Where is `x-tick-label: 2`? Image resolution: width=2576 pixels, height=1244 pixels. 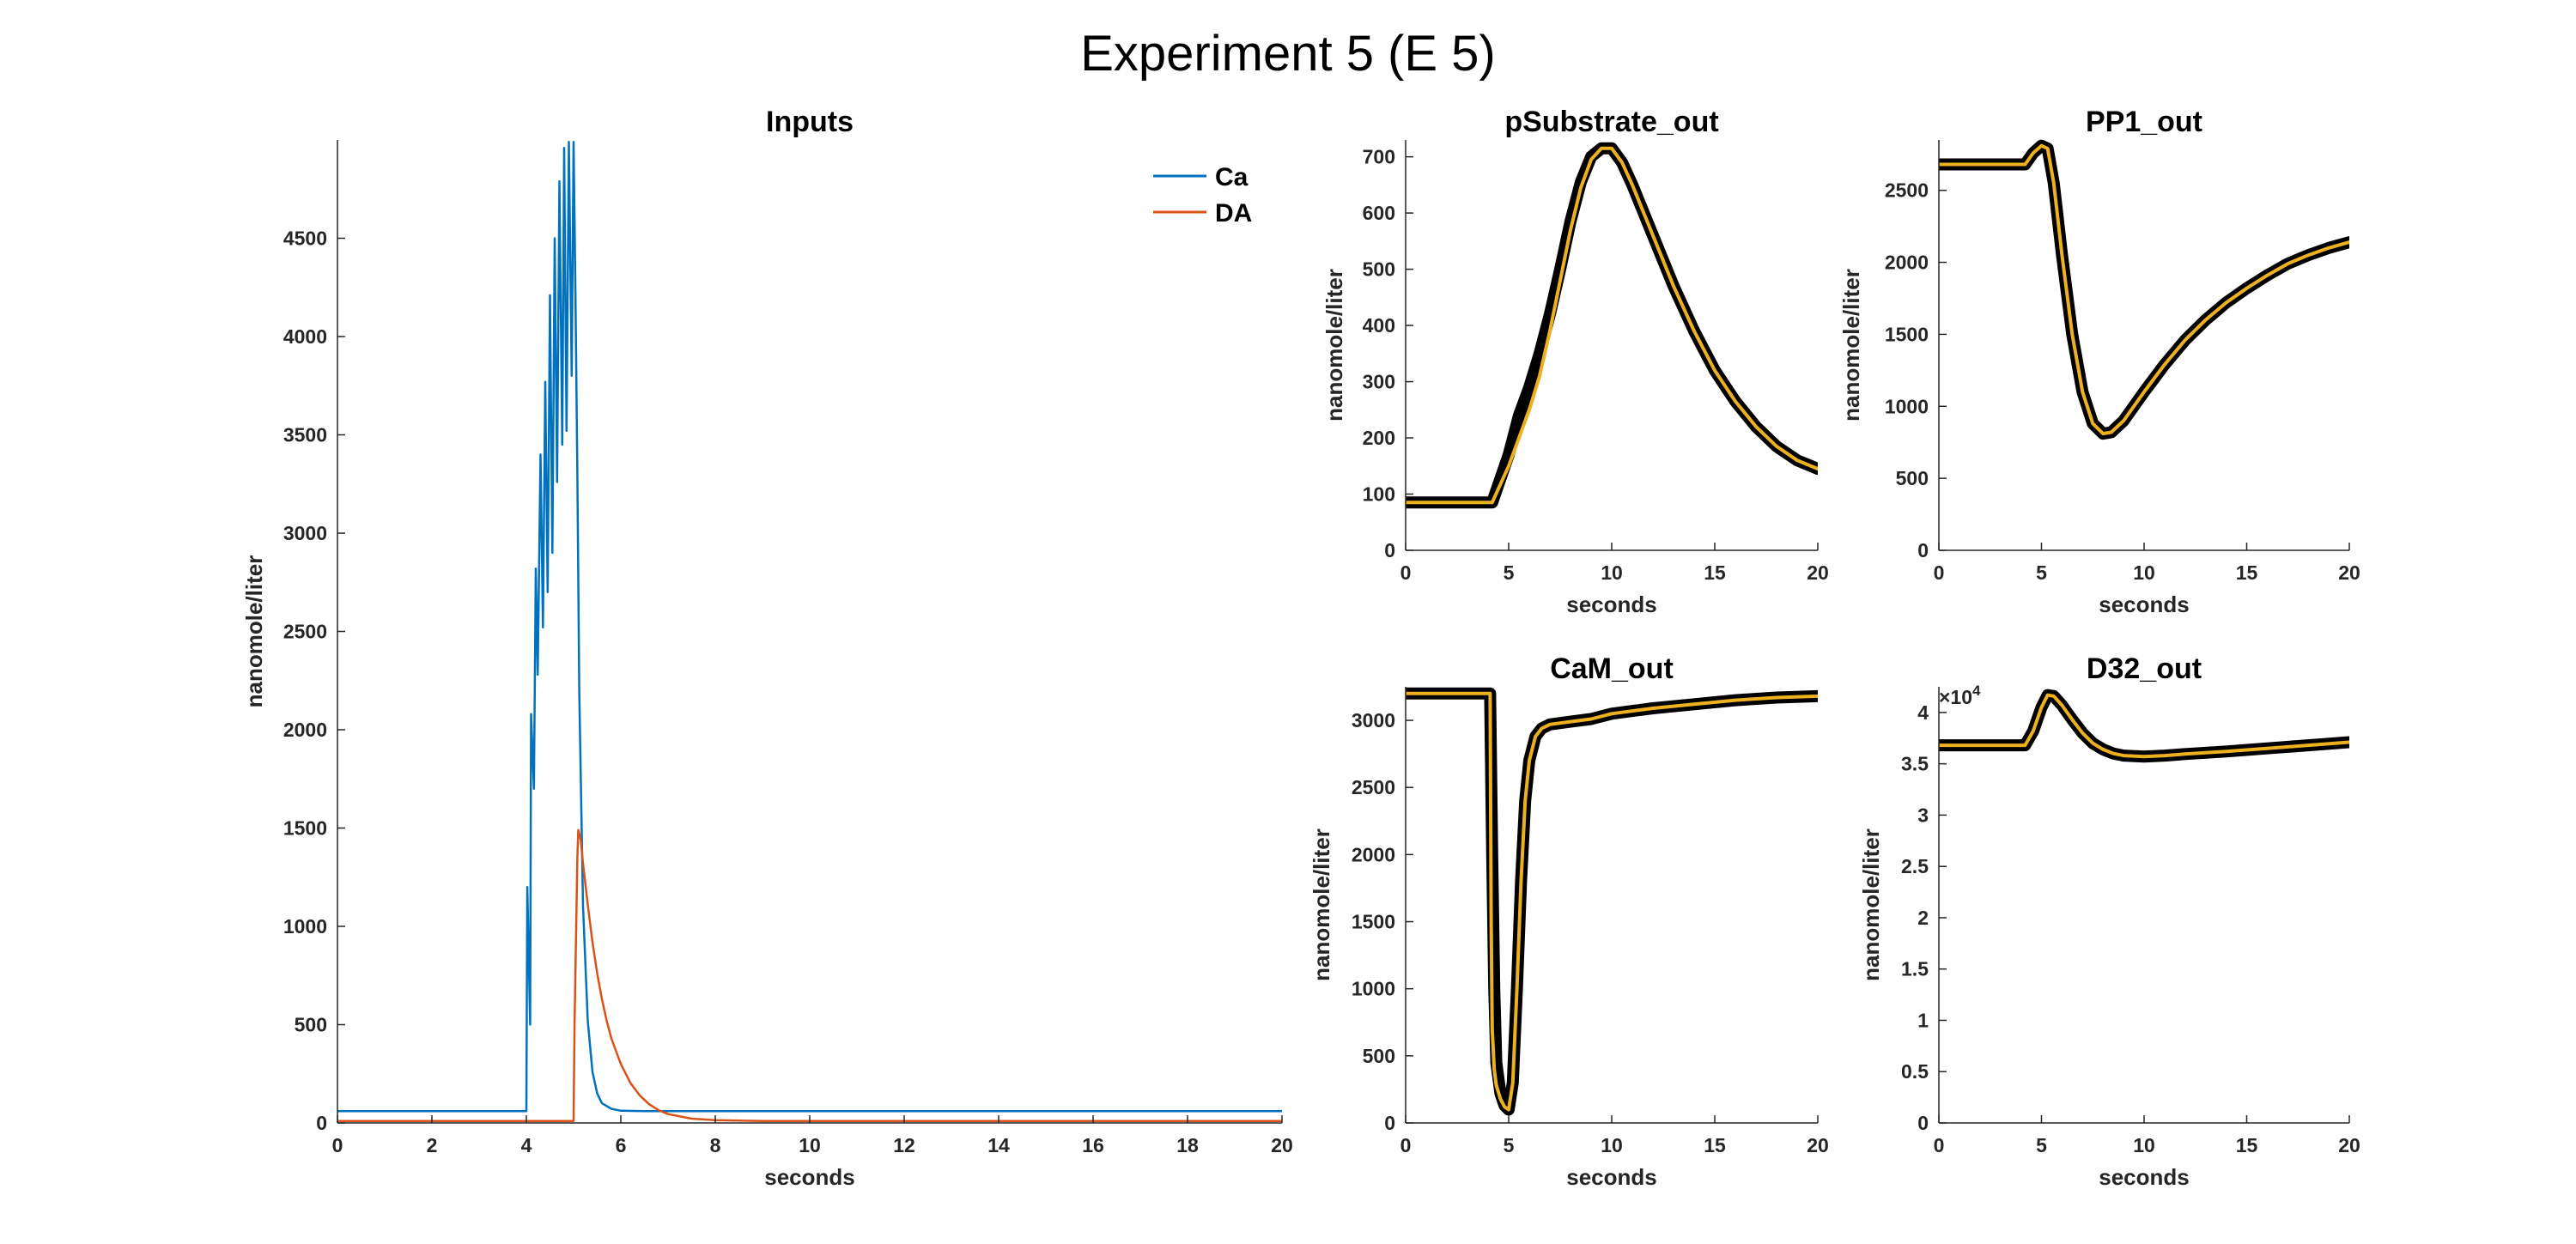 x-tick-label: 2 is located at coordinates (432, 1145).